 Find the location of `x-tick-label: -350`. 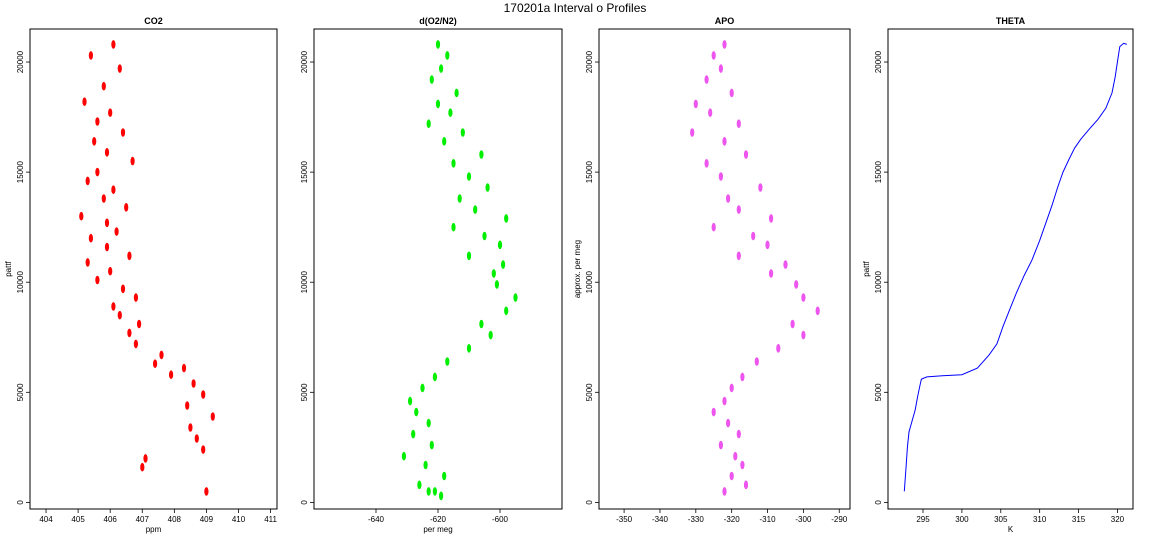

x-tick-label: -350 is located at coordinates (624, 519).